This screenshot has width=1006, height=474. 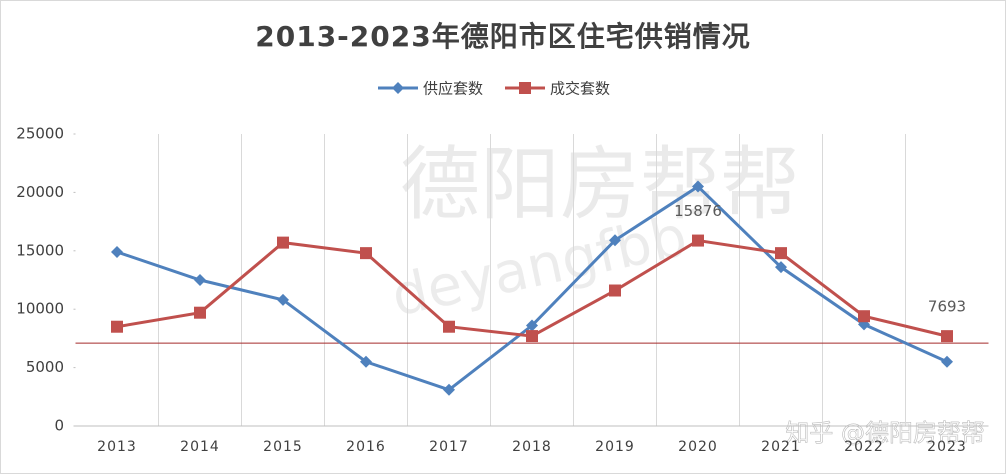 What do you see at coordinates (59, 426) in the screenshot?
I see `y-tick-label: 0` at bounding box center [59, 426].